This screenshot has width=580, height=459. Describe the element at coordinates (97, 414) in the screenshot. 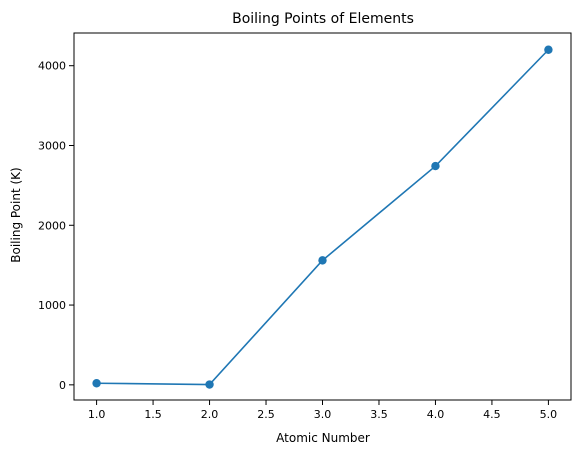

I see `x-tick-label: 1.0` at that location.